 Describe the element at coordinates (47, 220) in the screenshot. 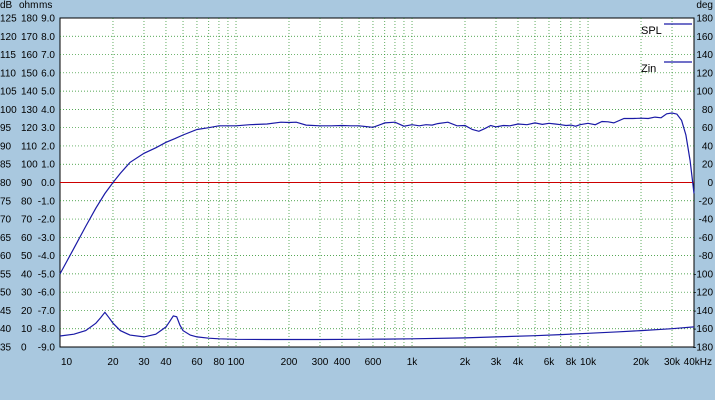

I see `ms-tick-label: -2.0` at that location.